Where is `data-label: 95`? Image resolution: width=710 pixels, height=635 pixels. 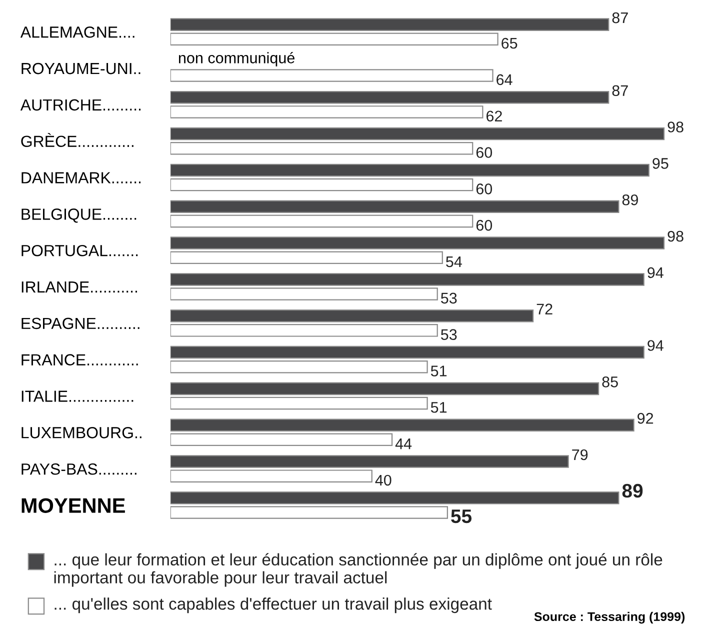 data-label: 95 is located at coordinates (660, 163).